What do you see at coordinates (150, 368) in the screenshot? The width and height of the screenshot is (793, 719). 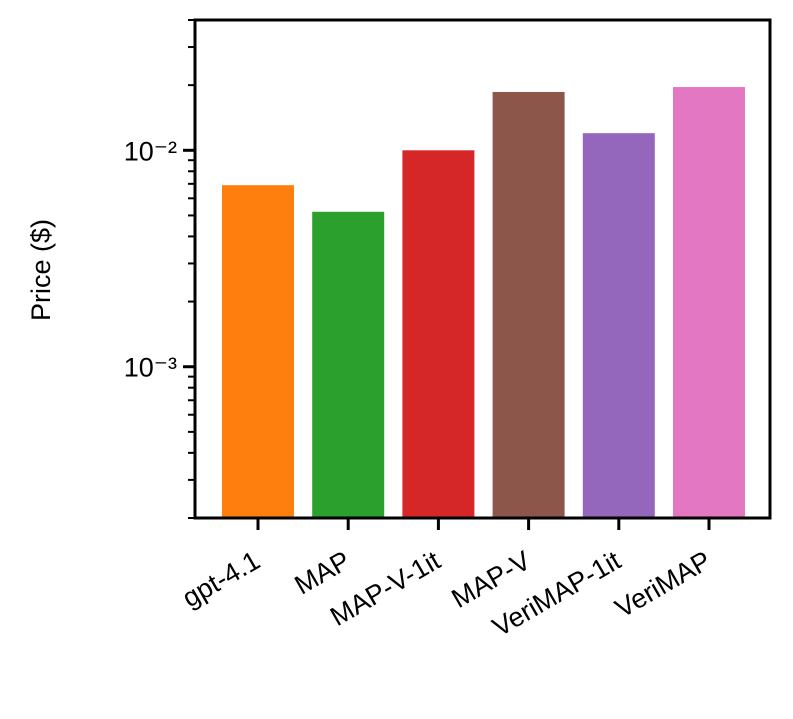 I see `y-tick-label: 10⁻³` at bounding box center [150, 368].